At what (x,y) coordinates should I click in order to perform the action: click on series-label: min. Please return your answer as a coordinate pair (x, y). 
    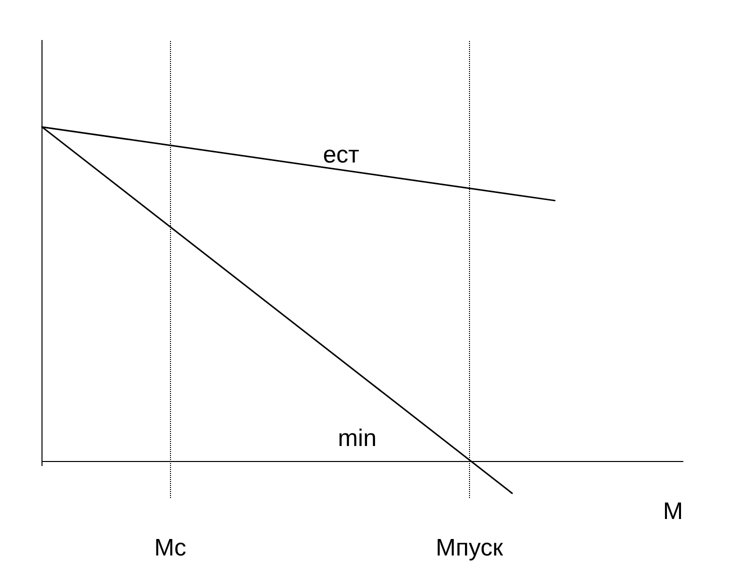
    Looking at the image, I should click on (357, 438).